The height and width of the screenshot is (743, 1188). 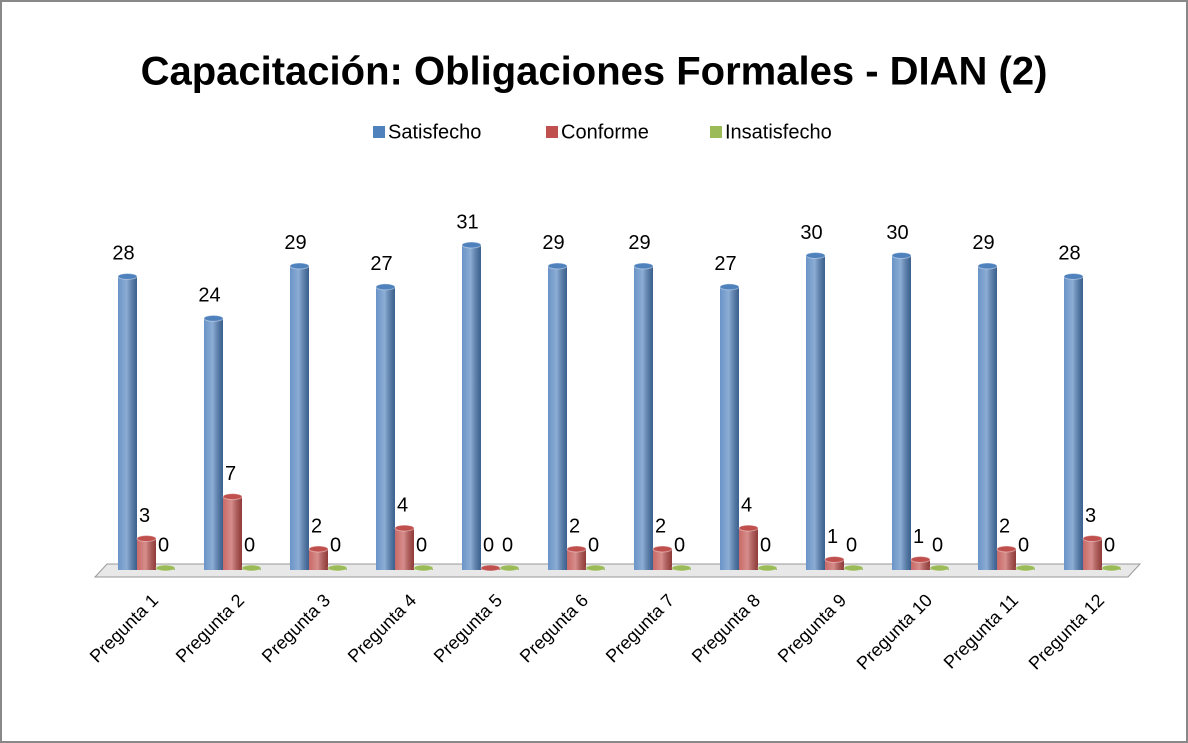 I want to click on legend-label: Satisfecho, so click(x=434, y=132).